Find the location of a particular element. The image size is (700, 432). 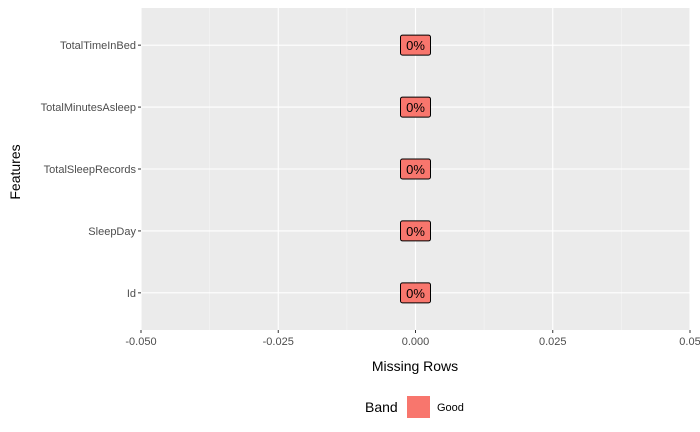

data-marks: 0% 0% 0% 0% 0% is located at coordinates (415, 169).